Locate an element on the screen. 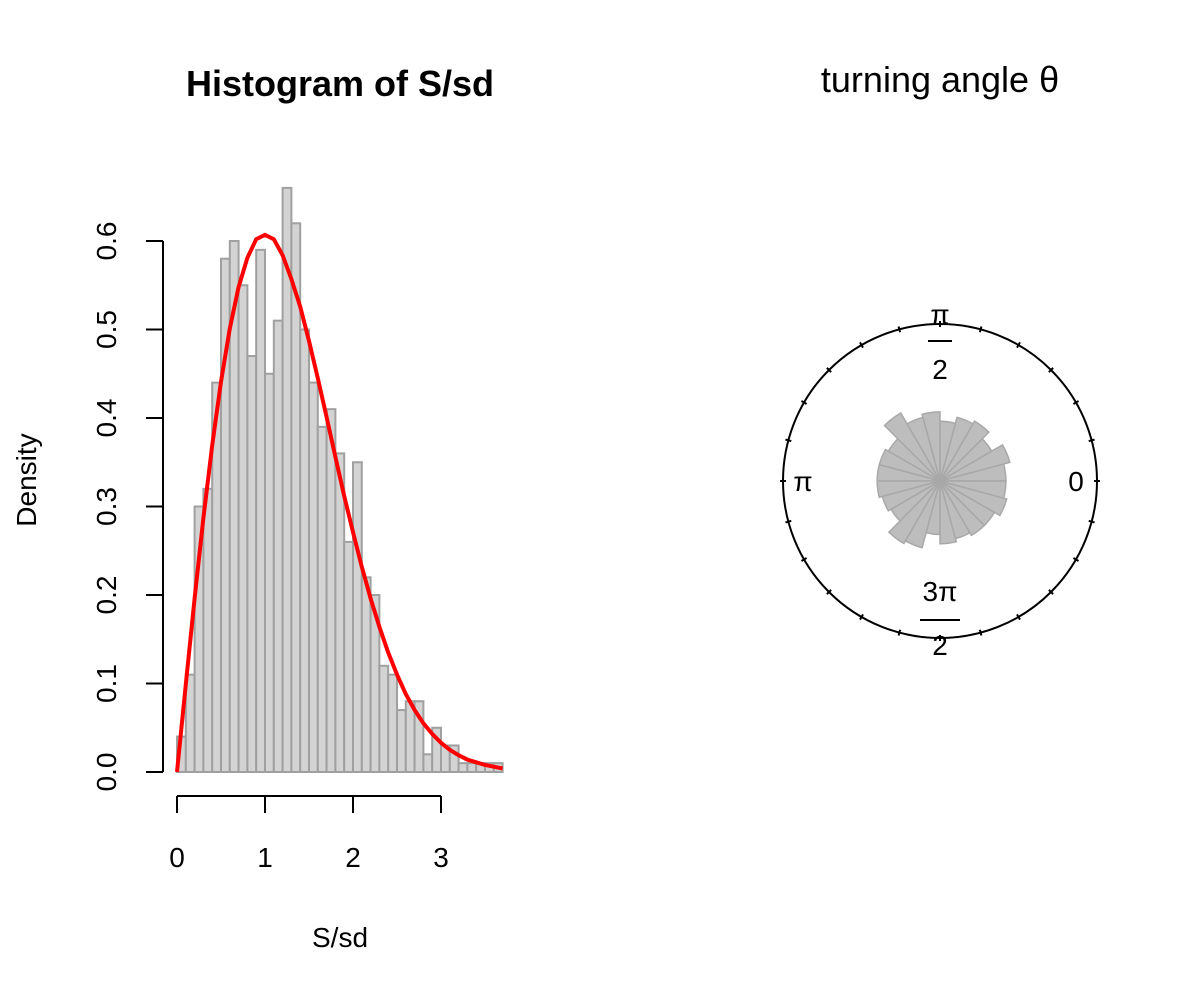  direction-label-east: 0 is located at coordinates (1076, 481).